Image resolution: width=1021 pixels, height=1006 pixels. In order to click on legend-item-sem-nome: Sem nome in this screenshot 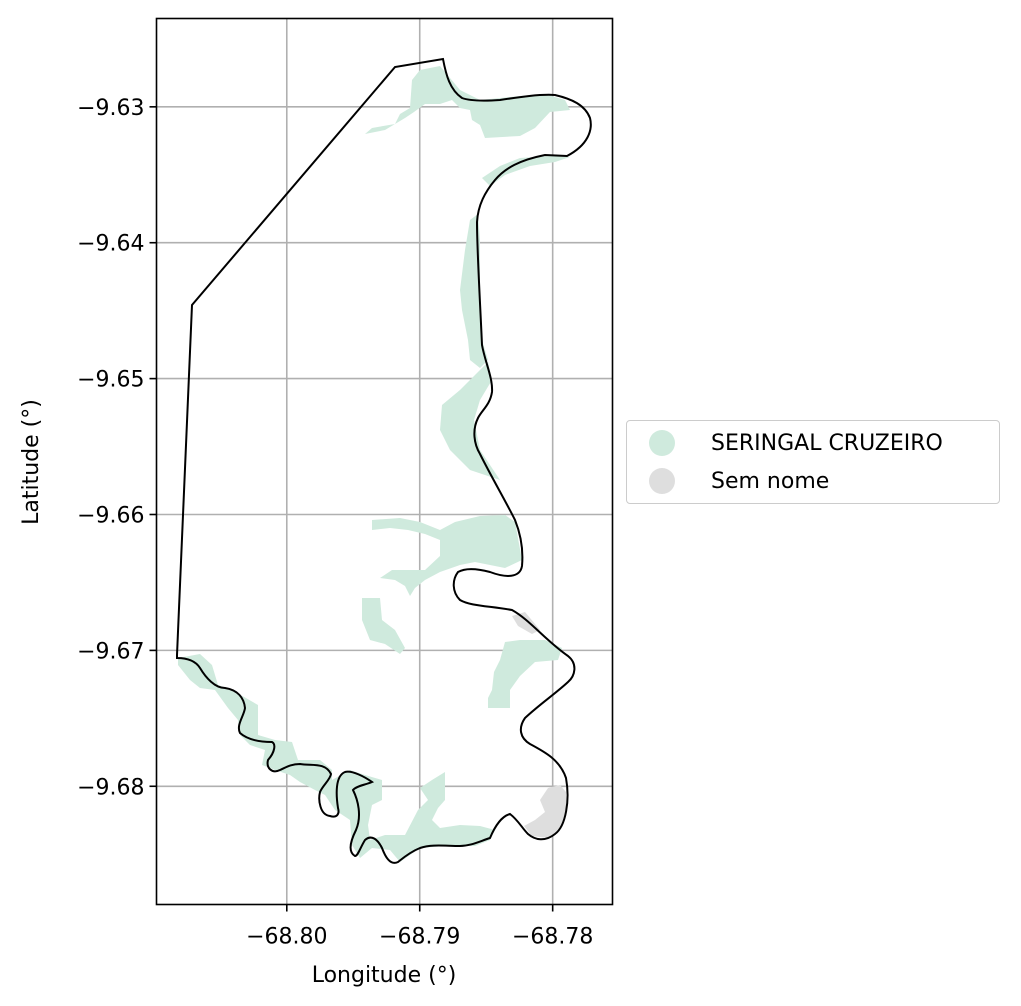, I will do `click(728, 481)`.